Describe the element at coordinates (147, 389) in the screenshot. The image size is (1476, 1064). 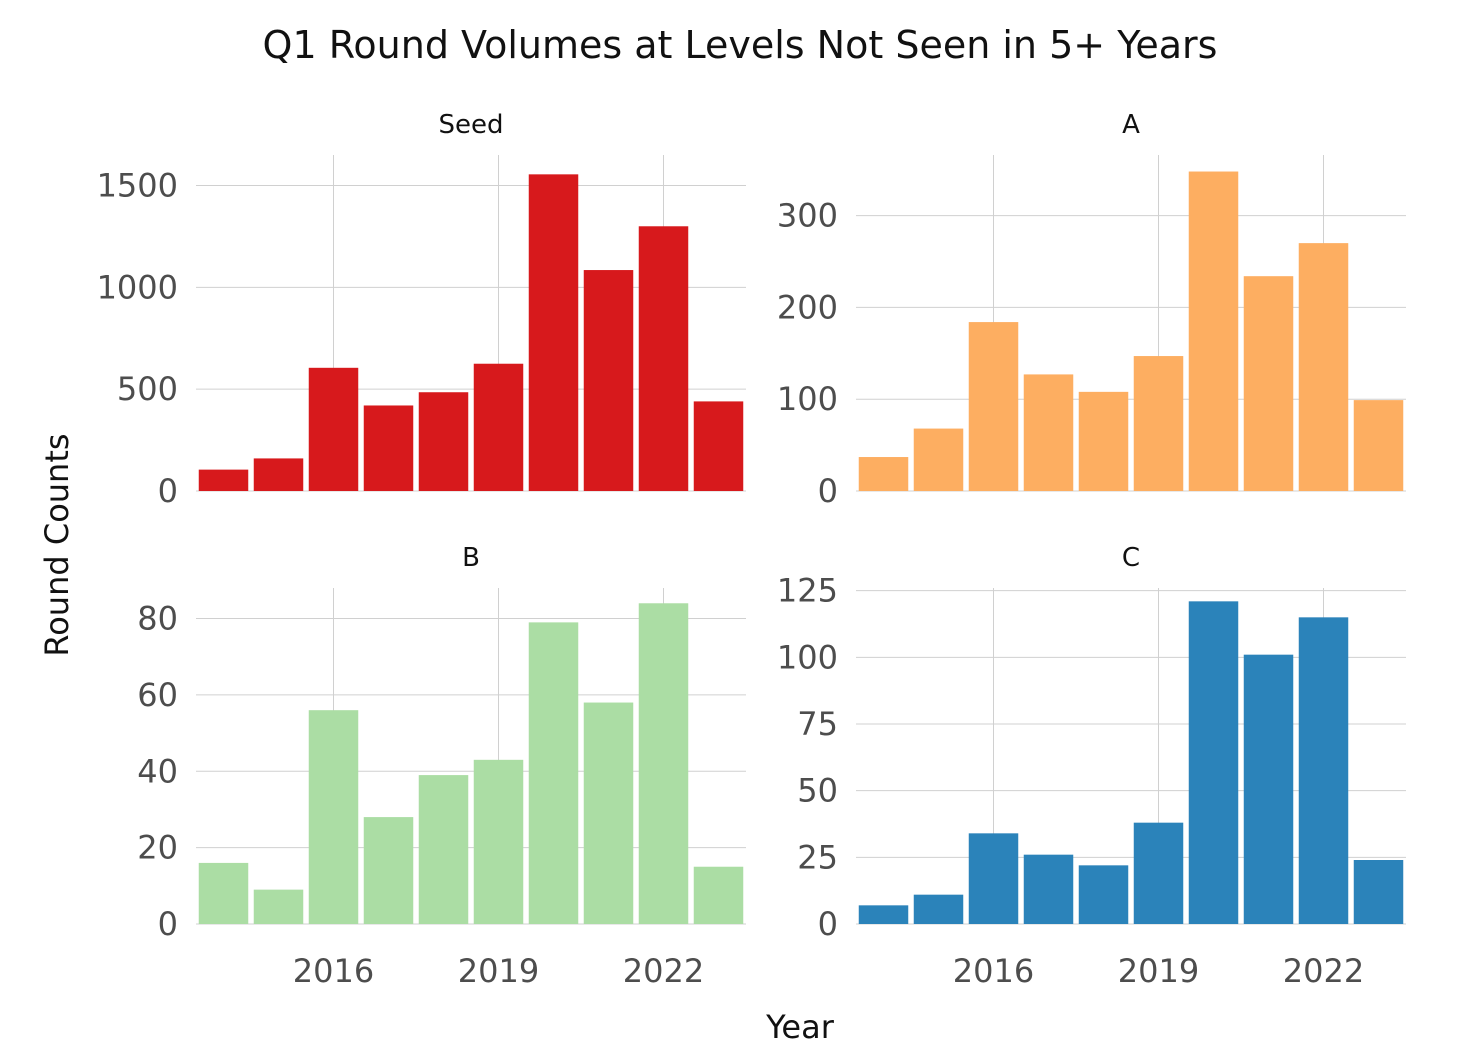
I see `y-tick-label: 500` at that location.